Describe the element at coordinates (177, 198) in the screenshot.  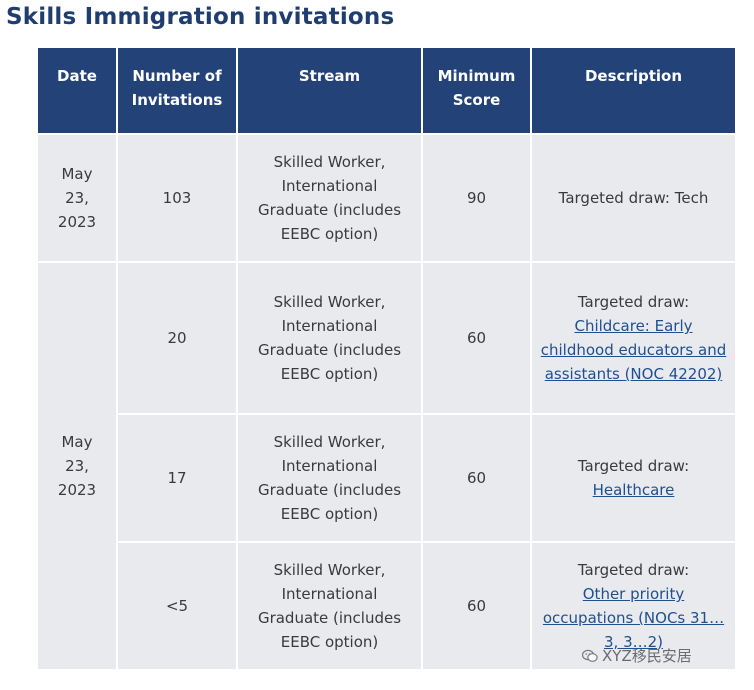
I see `invitations-cell: 103` at that location.